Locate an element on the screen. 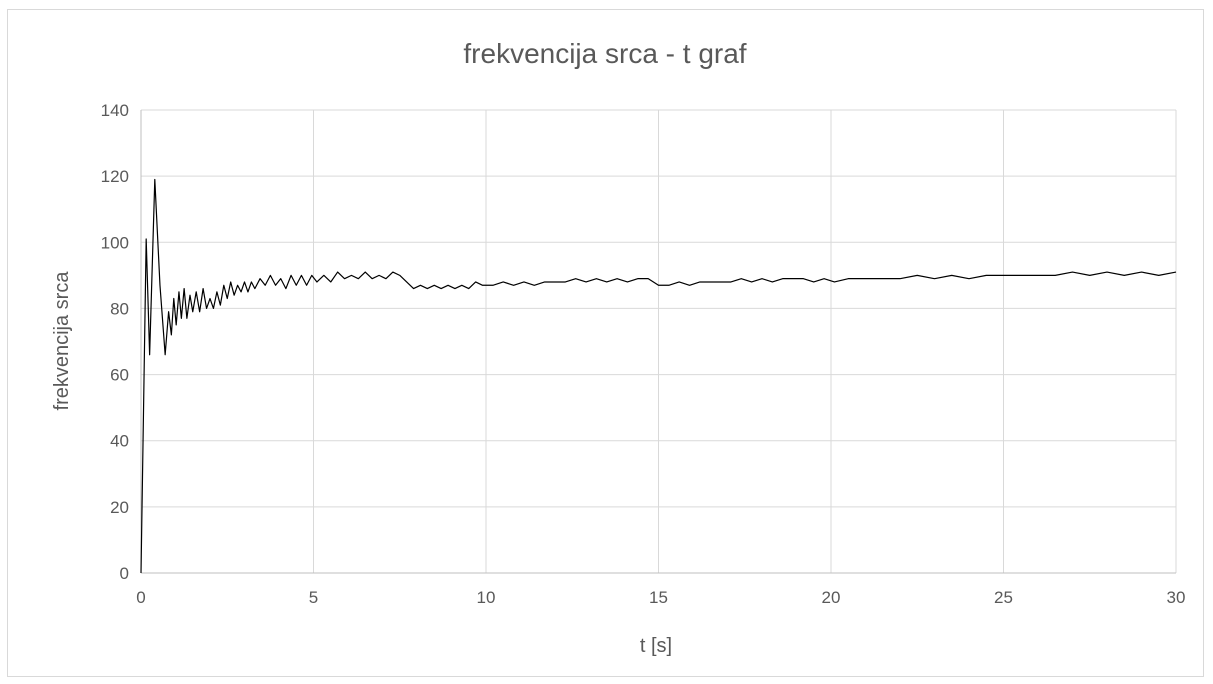 This screenshot has width=1213, height=684. y-axis-title: frekvencija srca is located at coordinates (62, 341).